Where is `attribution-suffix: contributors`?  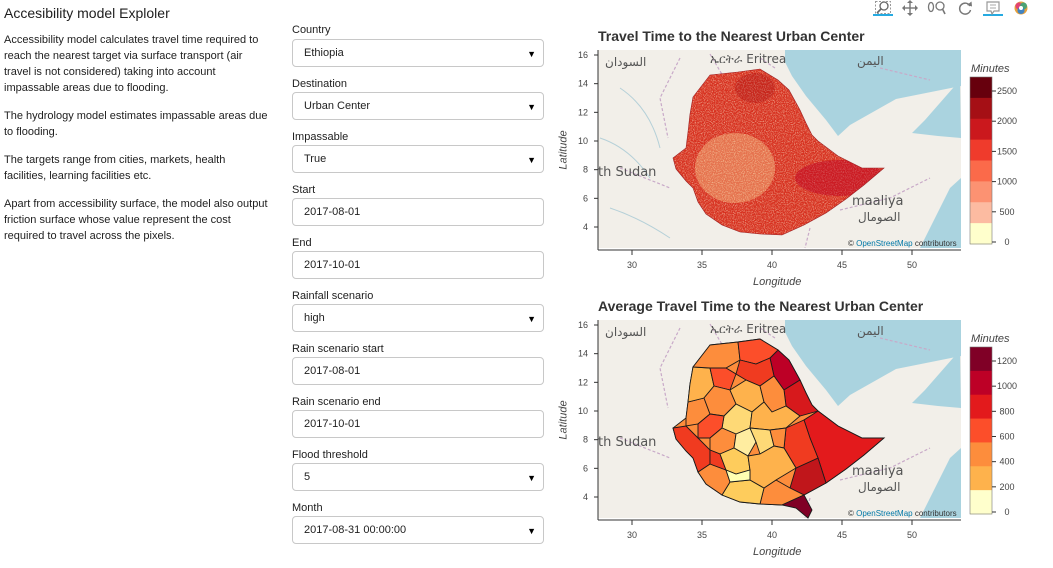 attribution-suffix: contributors is located at coordinates (935, 243).